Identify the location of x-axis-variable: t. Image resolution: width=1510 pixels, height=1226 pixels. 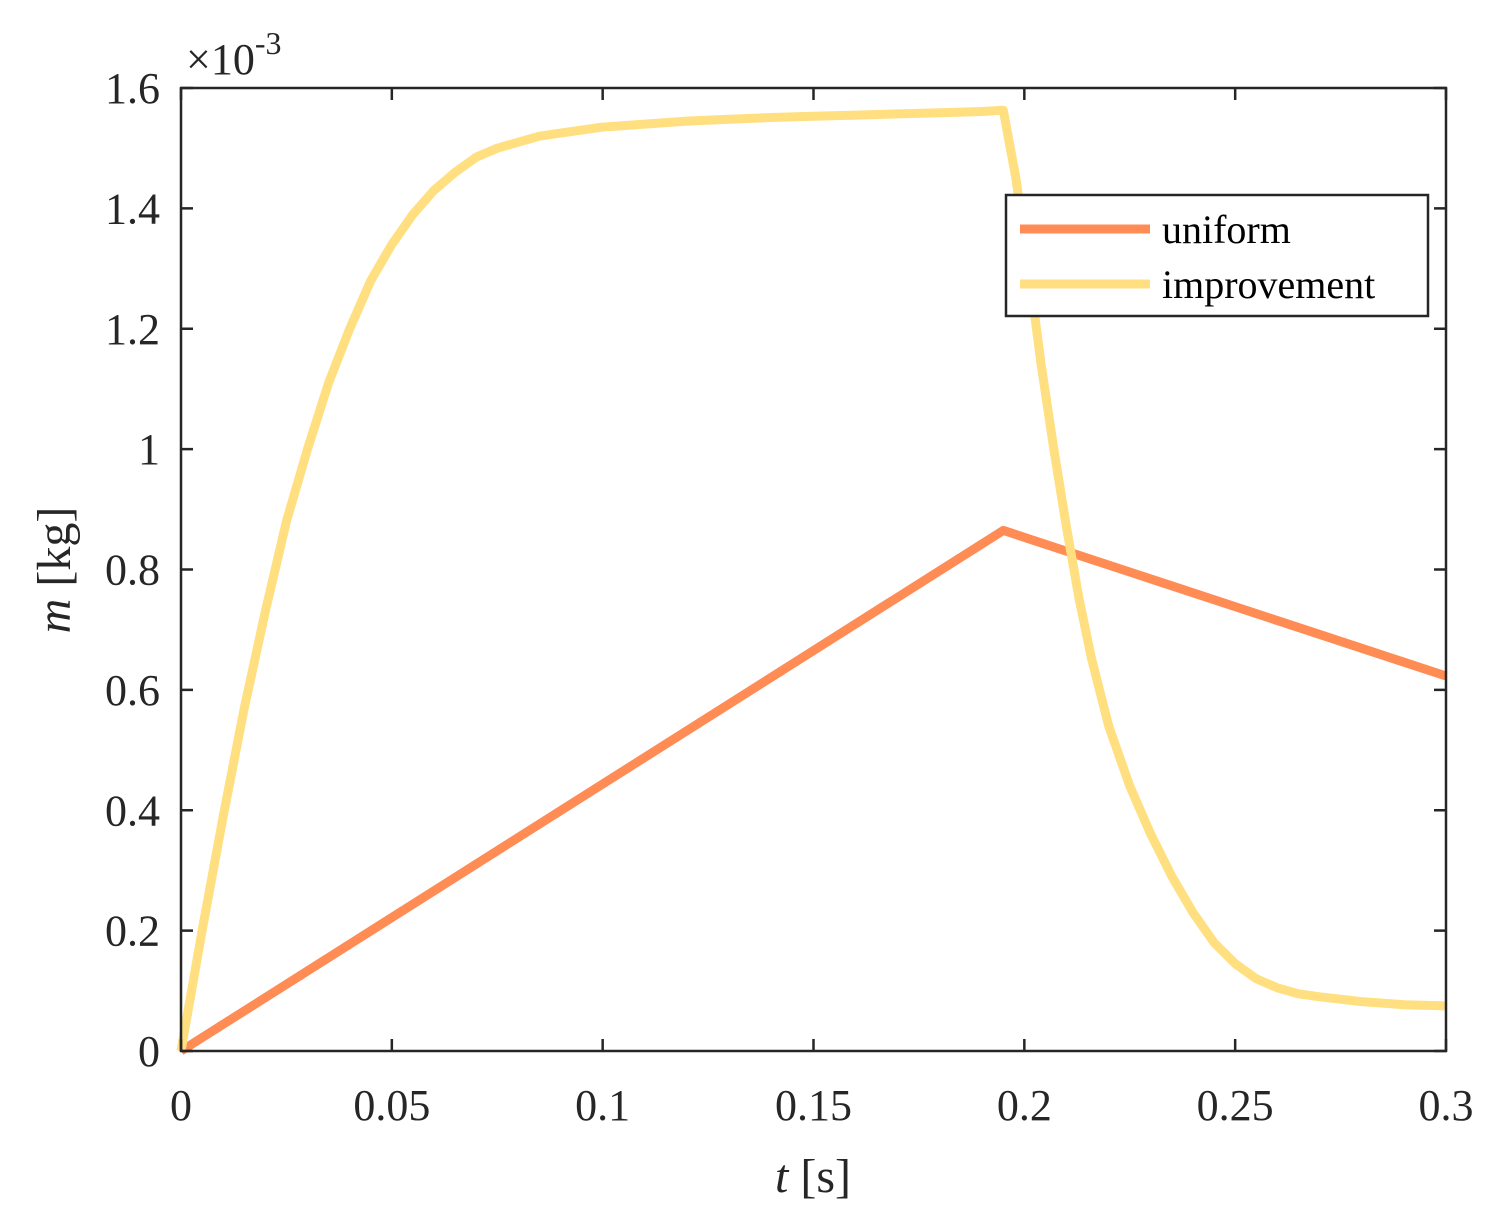
(782, 1176).